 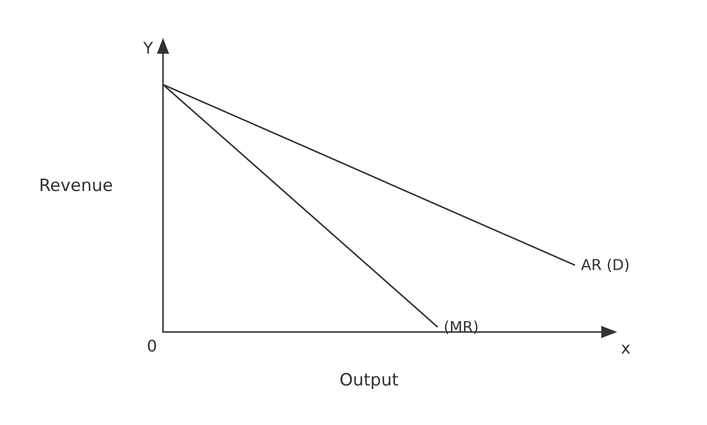 I want to click on series-label: AR (D), so click(x=605, y=265).